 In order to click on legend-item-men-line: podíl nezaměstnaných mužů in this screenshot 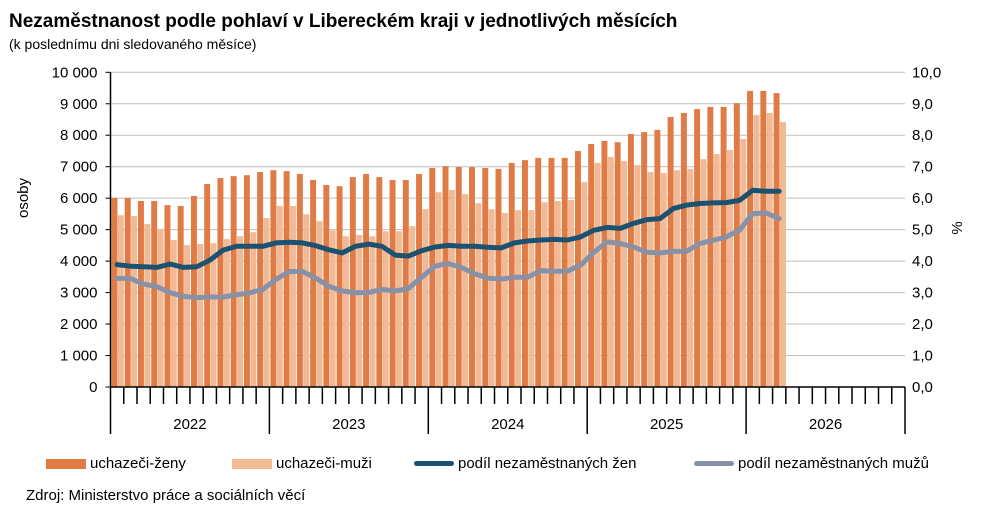, I will do `click(811, 463)`.